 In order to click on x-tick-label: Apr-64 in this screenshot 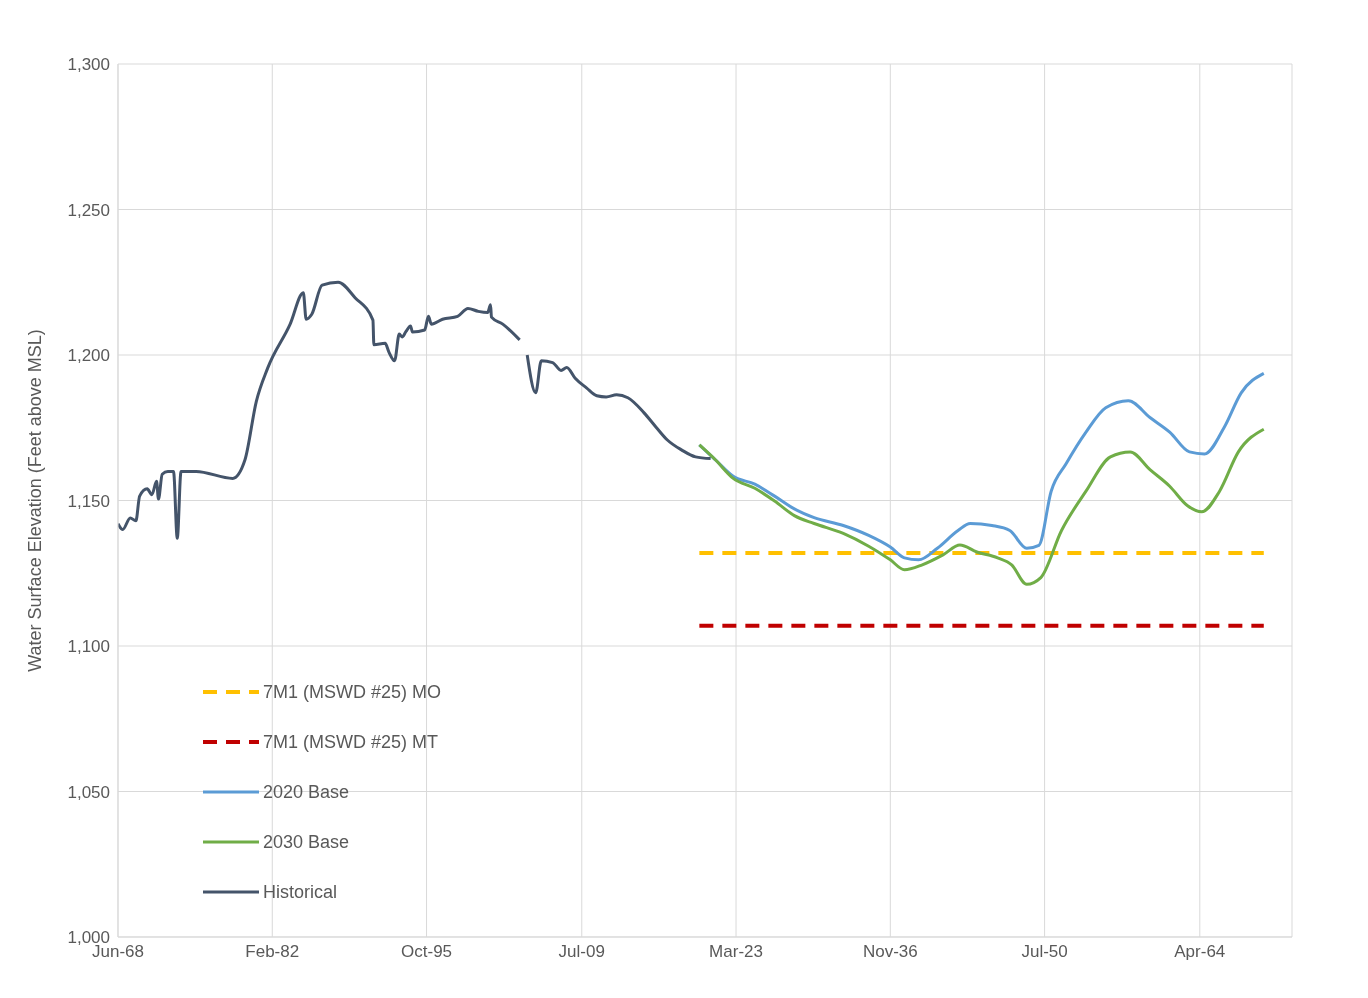, I will do `click(1200, 952)`.